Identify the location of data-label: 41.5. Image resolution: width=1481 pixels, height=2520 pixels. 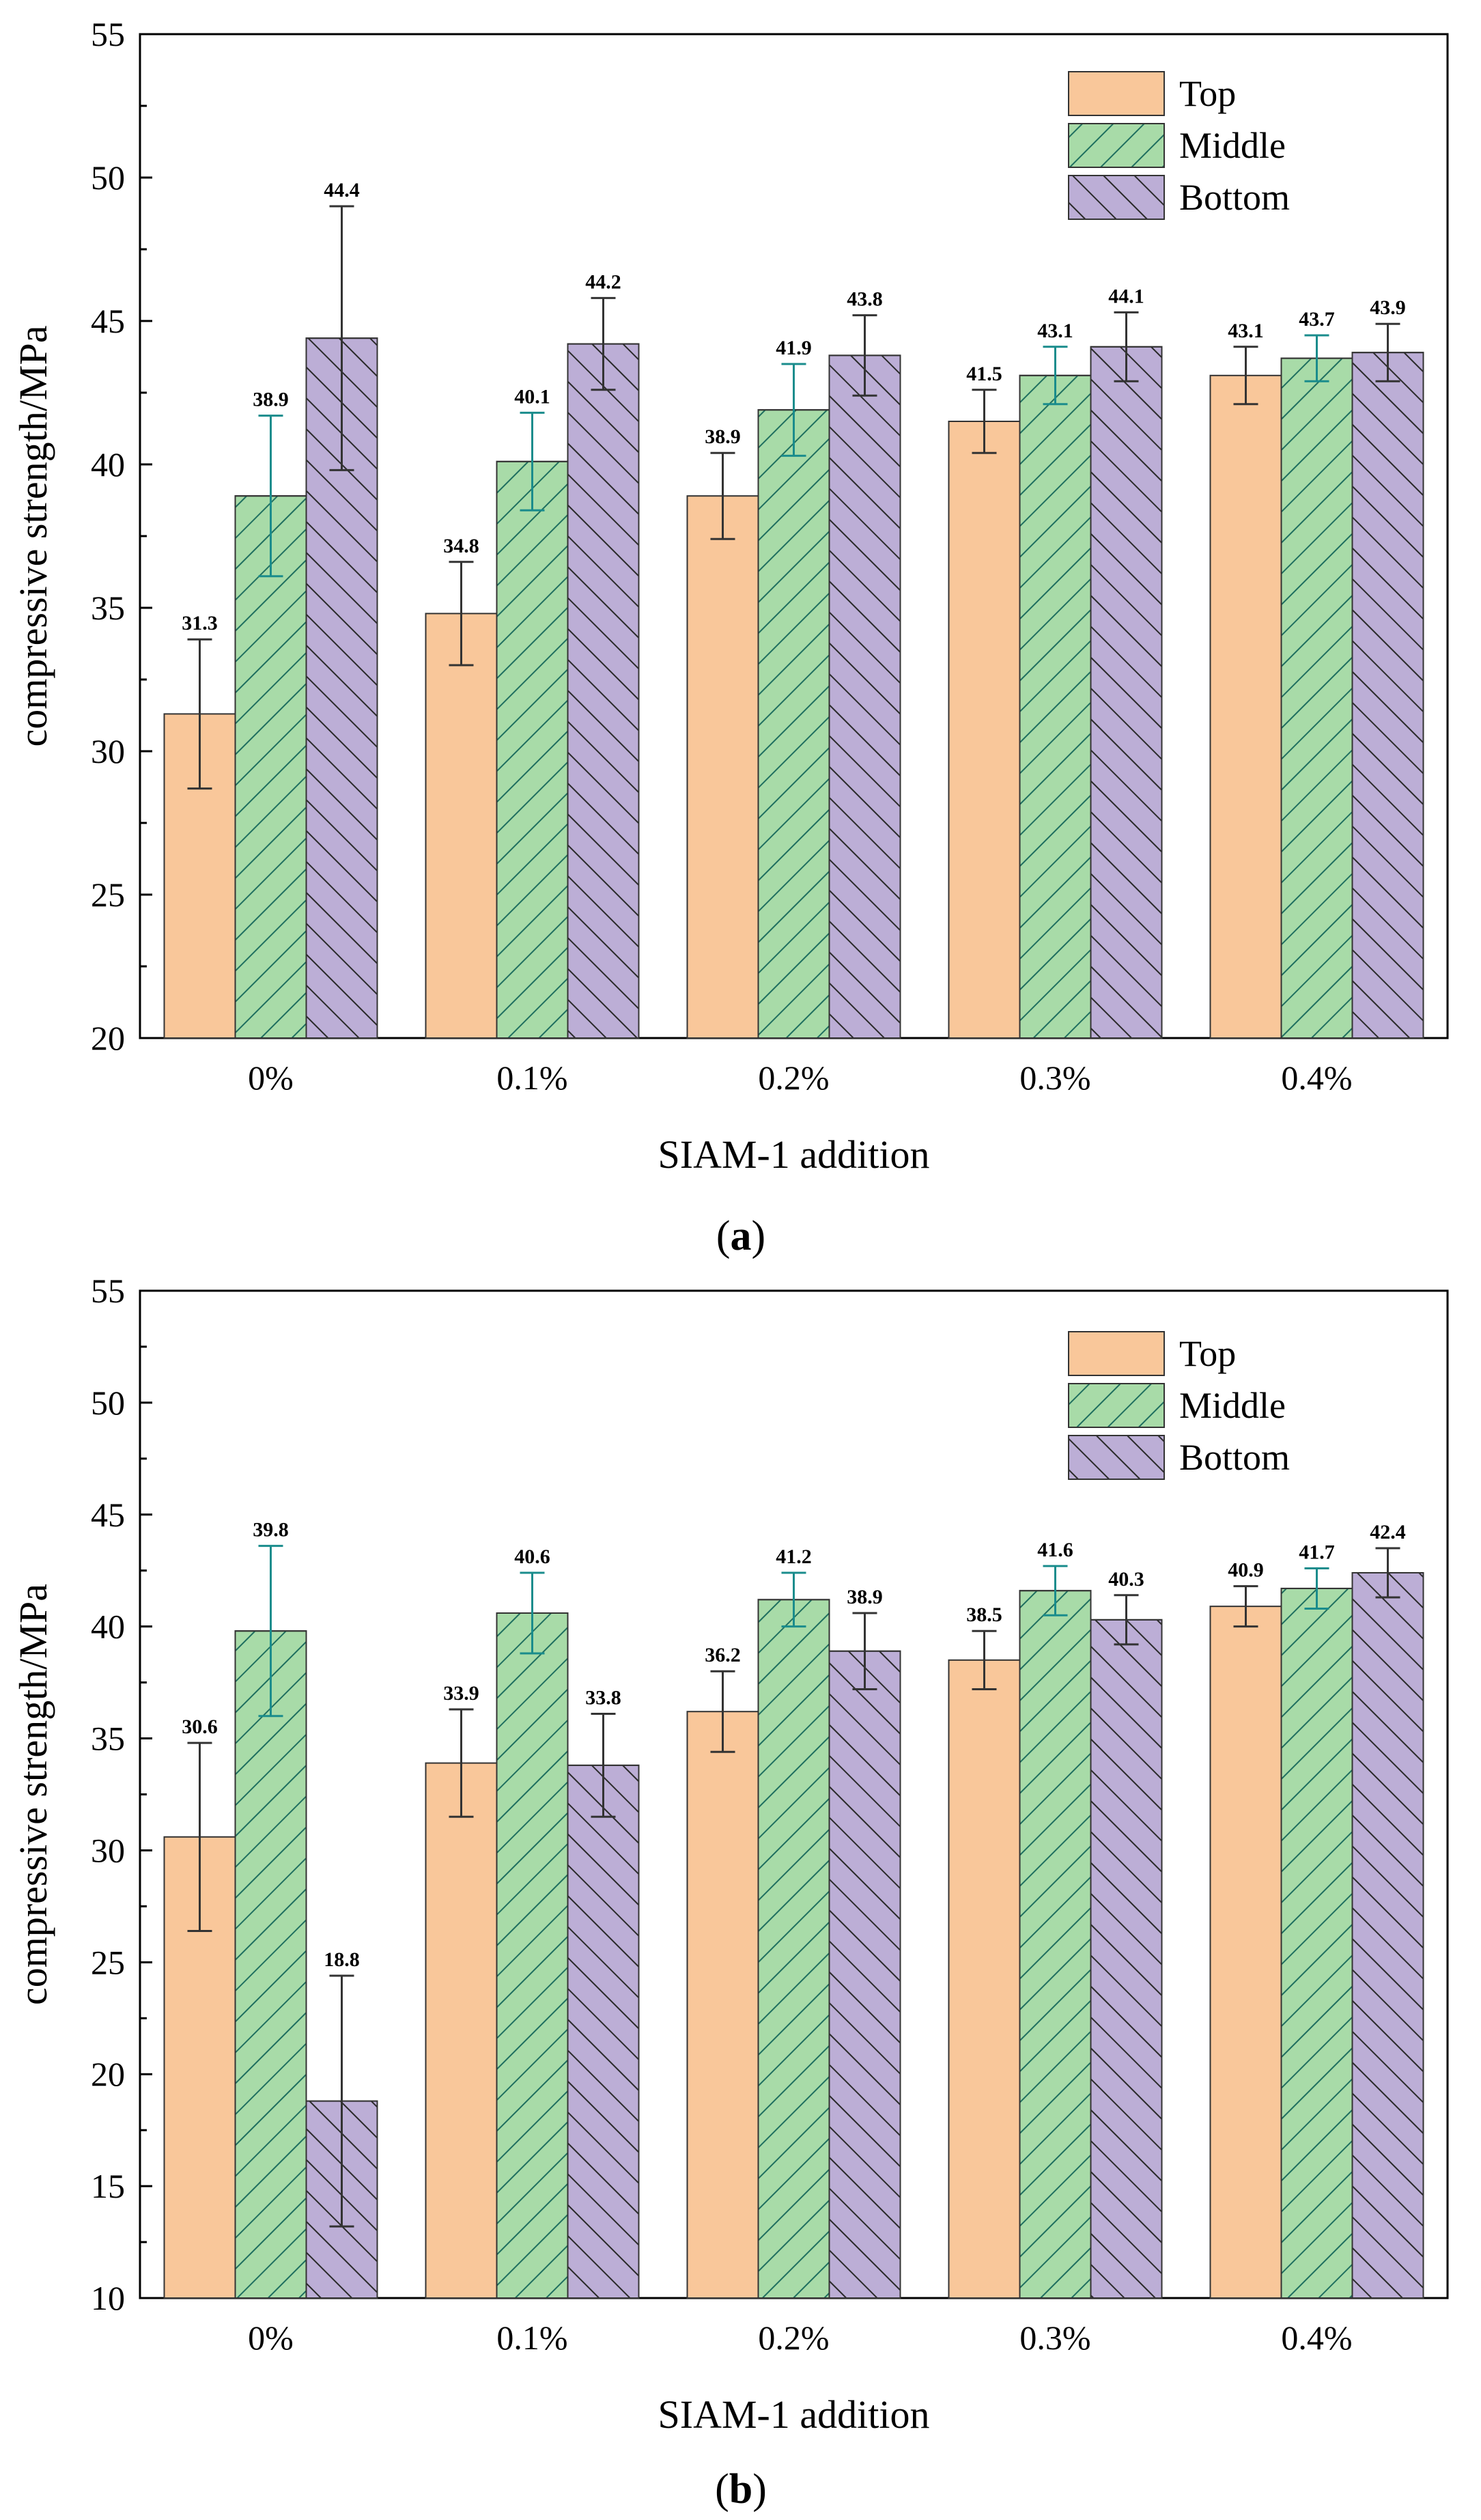
(984, 374).